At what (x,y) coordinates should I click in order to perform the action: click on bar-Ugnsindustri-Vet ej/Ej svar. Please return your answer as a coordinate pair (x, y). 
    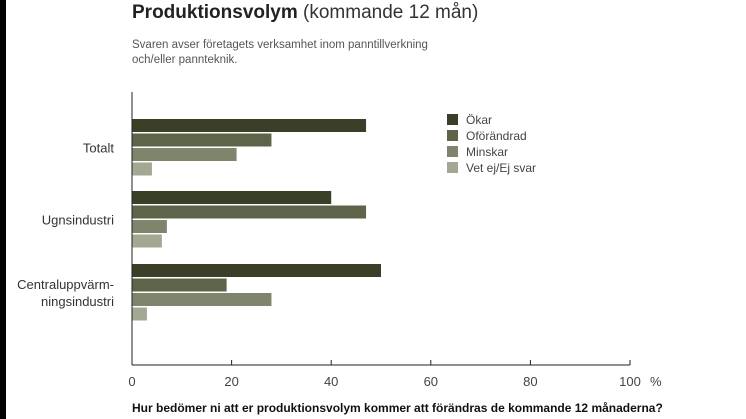
    Looking at the image, I should click on (147, 241).